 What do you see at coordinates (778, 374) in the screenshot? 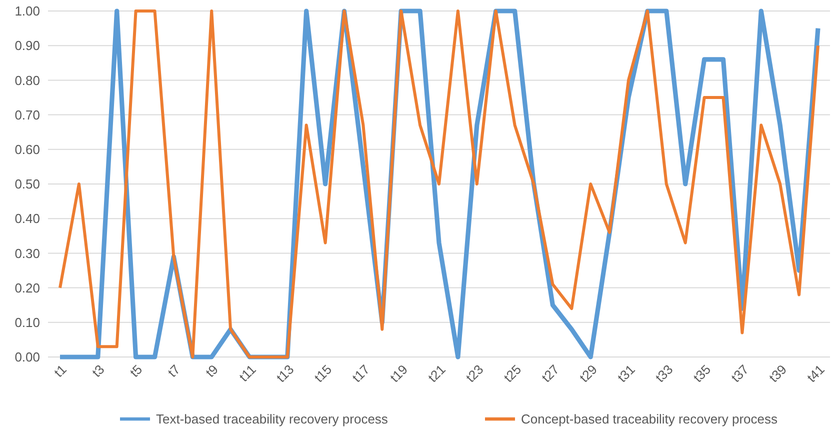
I see `x-tick-label: t39` at bounding box center [778, 374].